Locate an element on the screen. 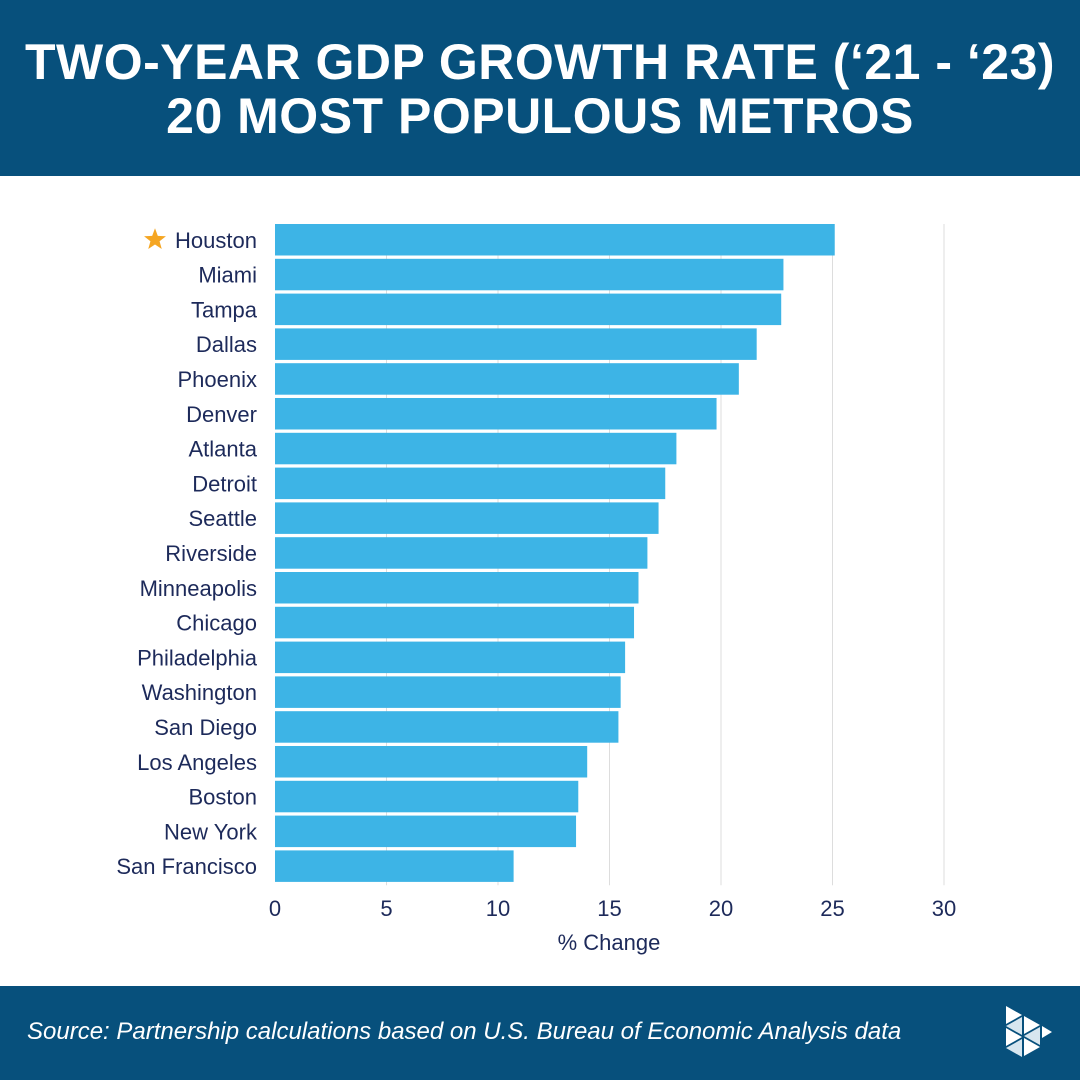 This screenshot has height=1080, width=1080. bar-denver is located at coordinates (496, 414).